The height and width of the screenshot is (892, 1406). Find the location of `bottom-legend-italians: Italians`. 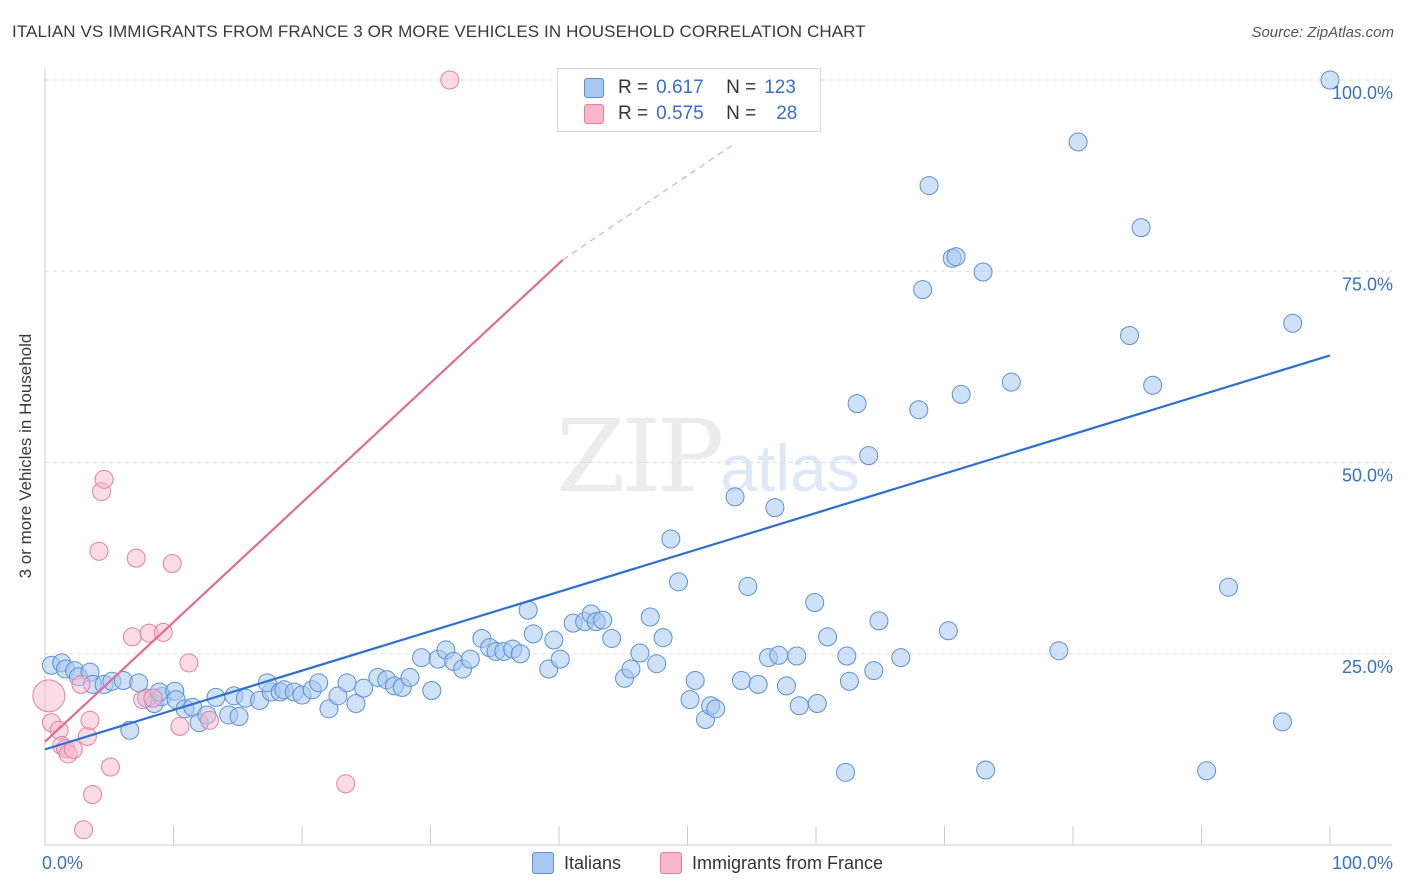

bottom-legend-italians: Italians is located at coordinates (576, 863).